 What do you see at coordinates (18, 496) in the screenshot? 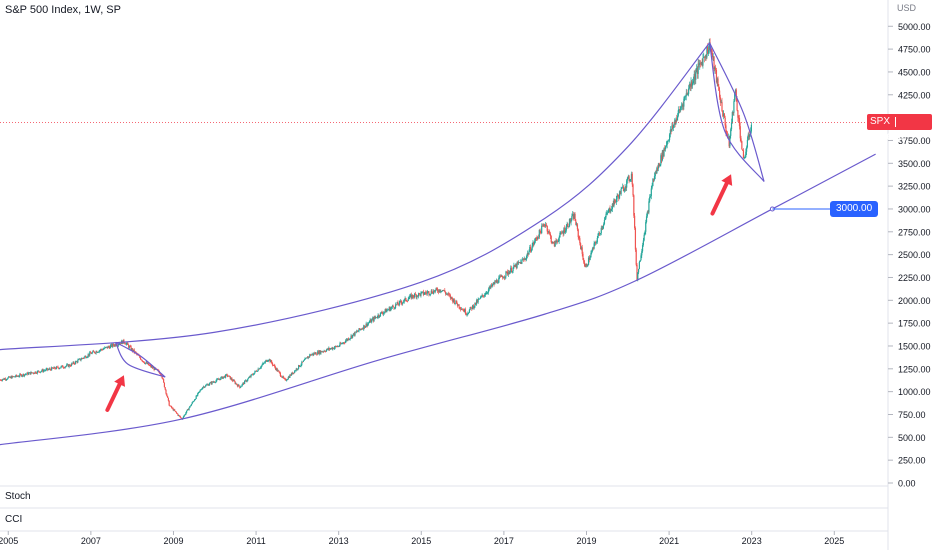
I see `stoch-pane-label: Stoch` at bounding box center [18, 496].